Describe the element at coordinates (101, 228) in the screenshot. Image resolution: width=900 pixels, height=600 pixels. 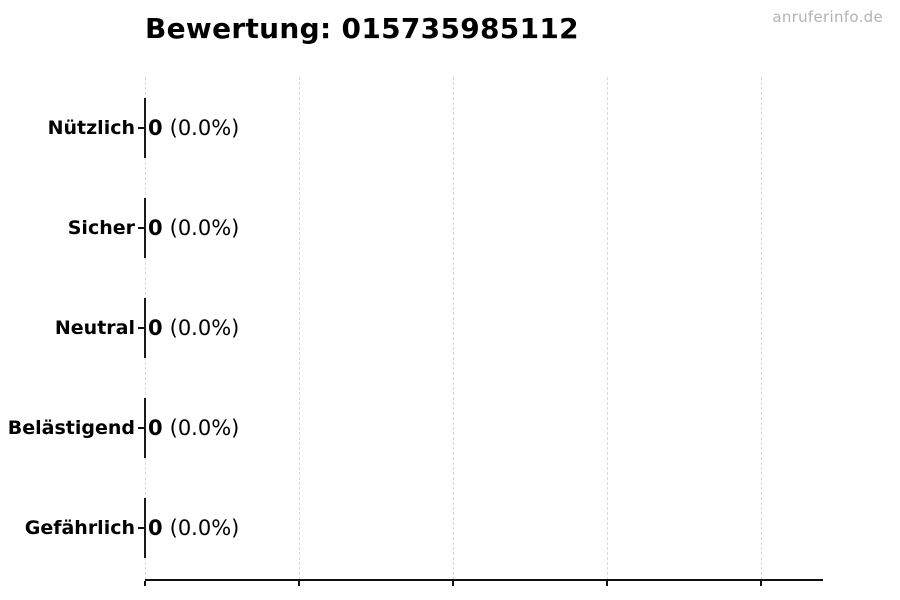
I see `category-label: Sicher` at that location.